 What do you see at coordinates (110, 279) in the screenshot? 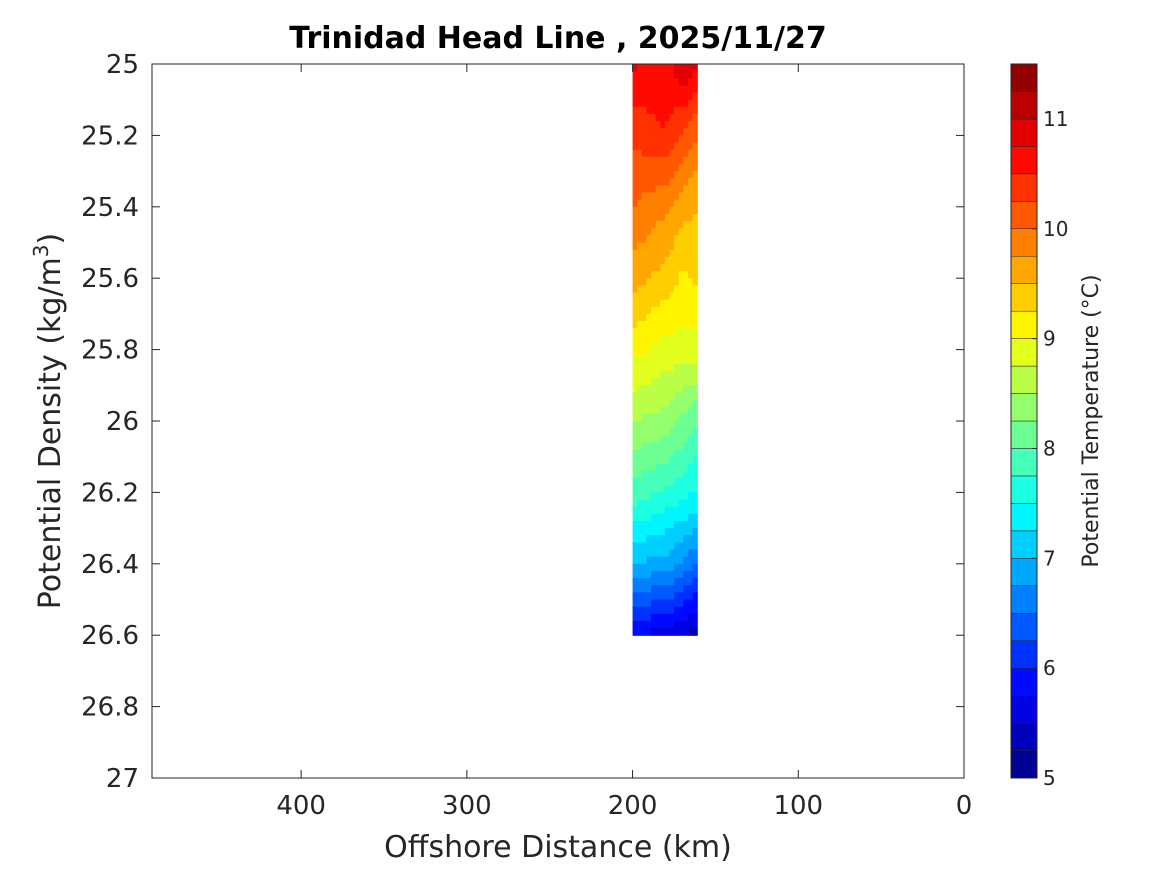
I see `y-tick-label: 25.6` at bounding box center [110, 279].